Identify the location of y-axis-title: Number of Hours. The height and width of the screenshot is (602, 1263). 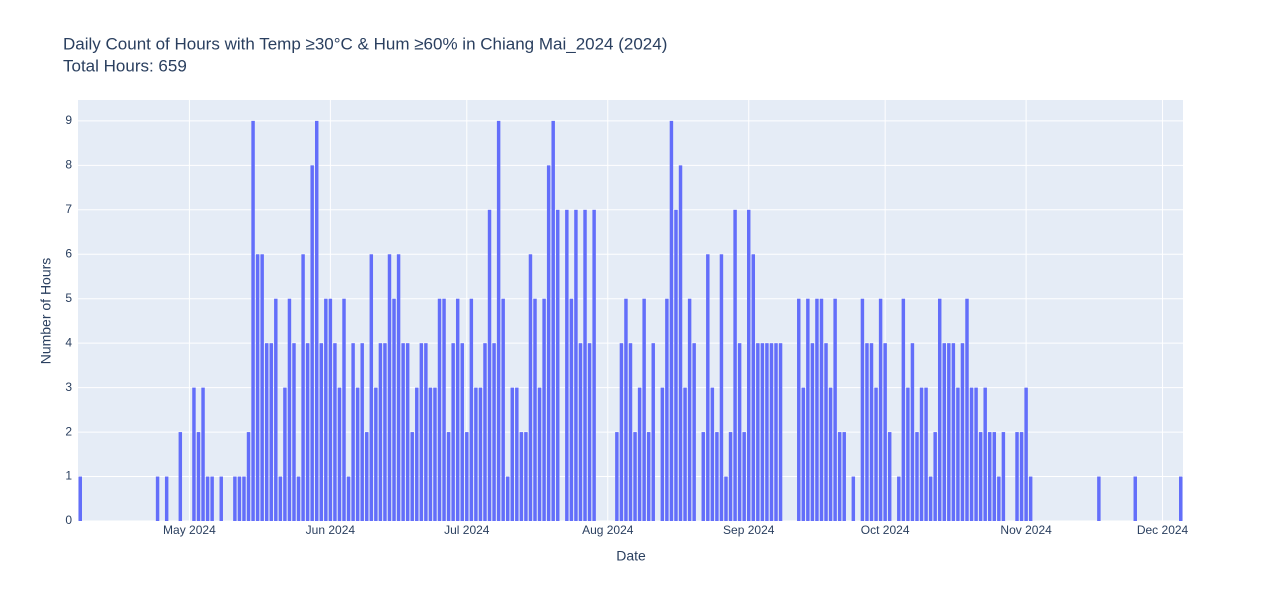
(46, 311).